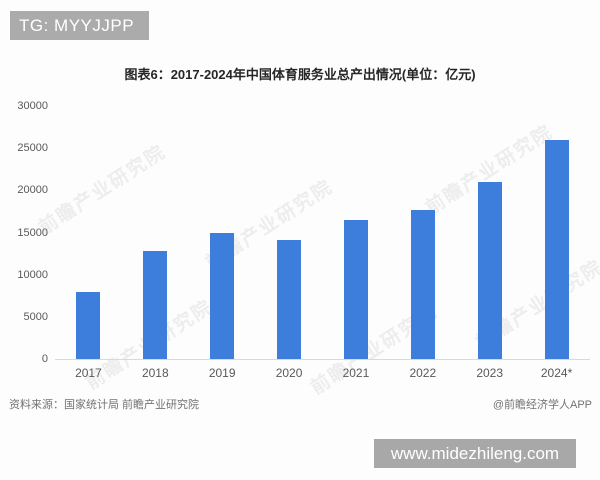  Describe the element at coordinates (300, 74) in the screenshot. I see `chart-title: 图表6：2017-2024年中国体育服务业总产出情况(单位：亿元)` at that location.